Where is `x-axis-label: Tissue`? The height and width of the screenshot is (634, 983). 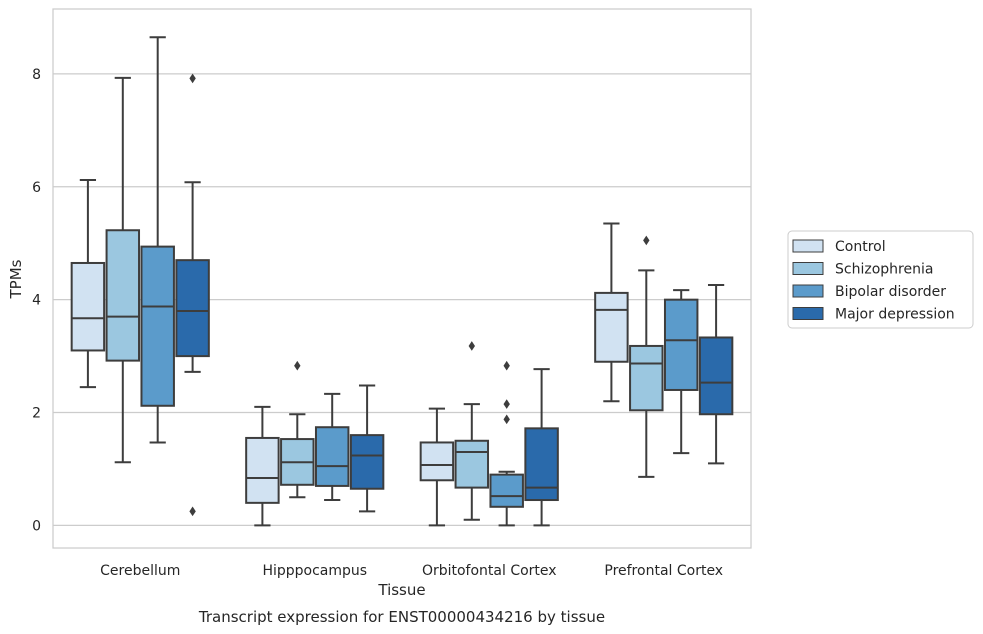
x-axis-label: Tissue is located at coordinates (401, 590).